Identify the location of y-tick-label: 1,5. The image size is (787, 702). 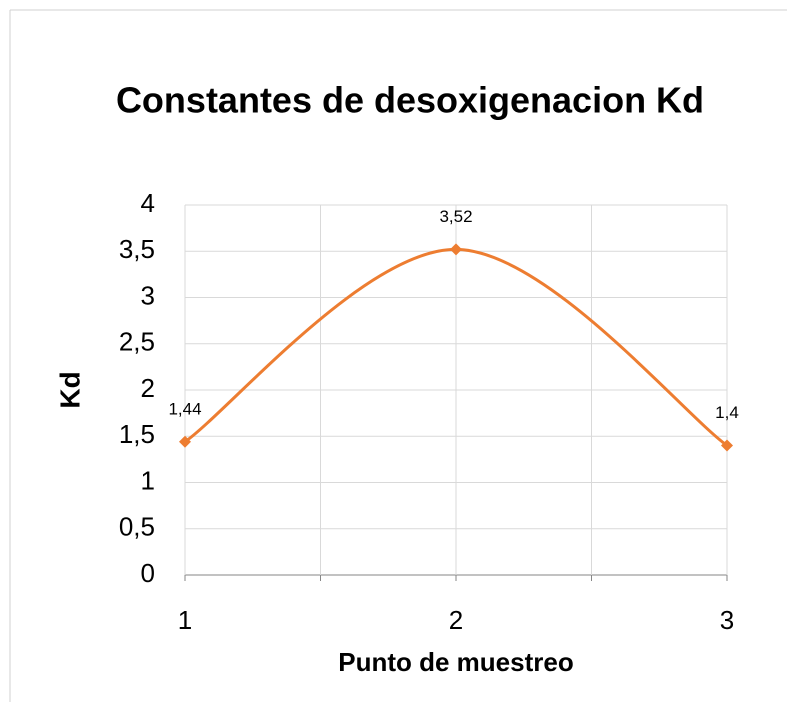
(137, 434).